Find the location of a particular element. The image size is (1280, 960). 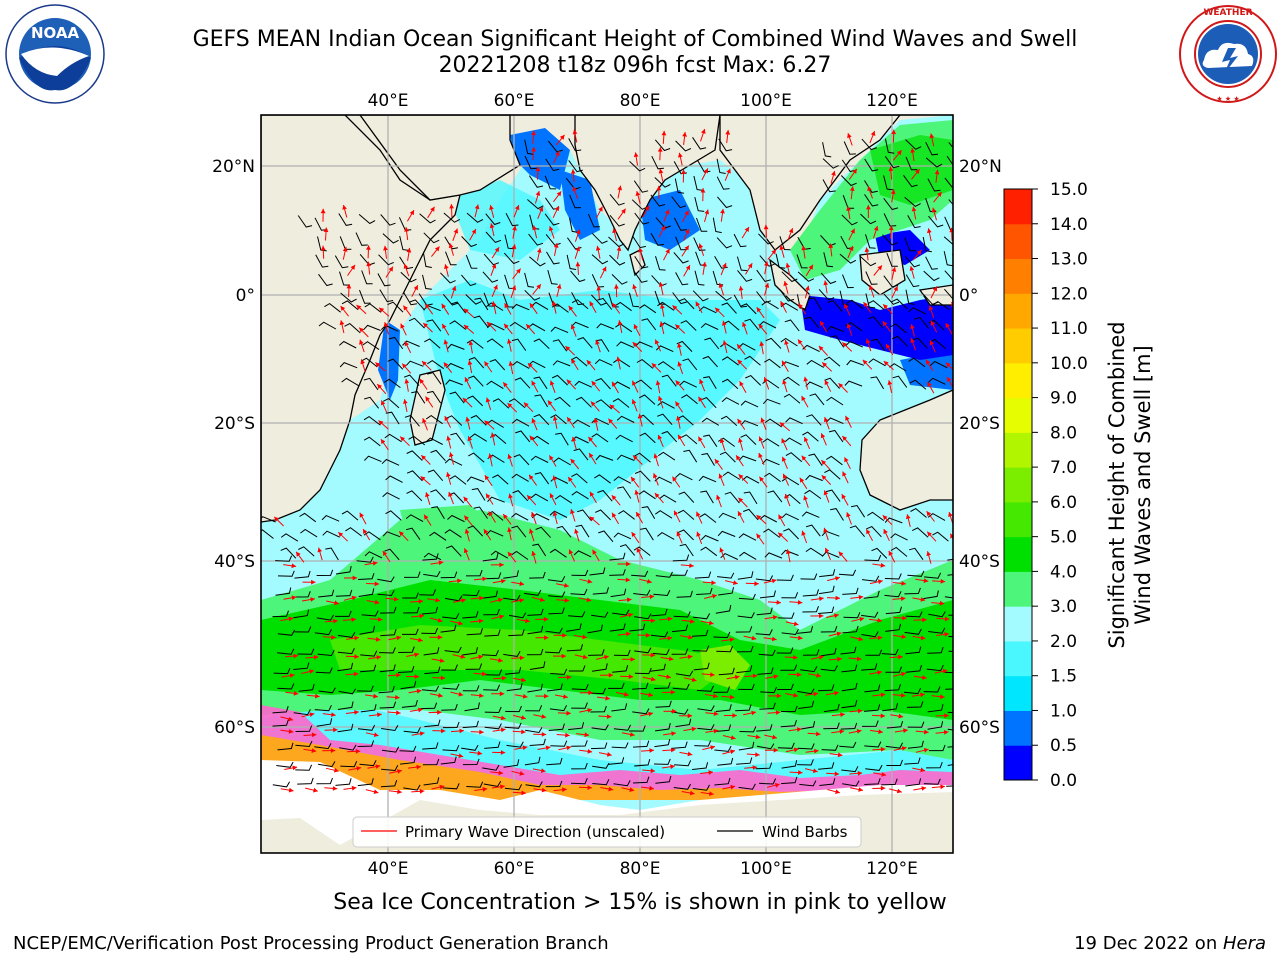

lat-ticks-left: 20°N 0° 20°S 40°S 60°S is located at coordinates (233, 447).